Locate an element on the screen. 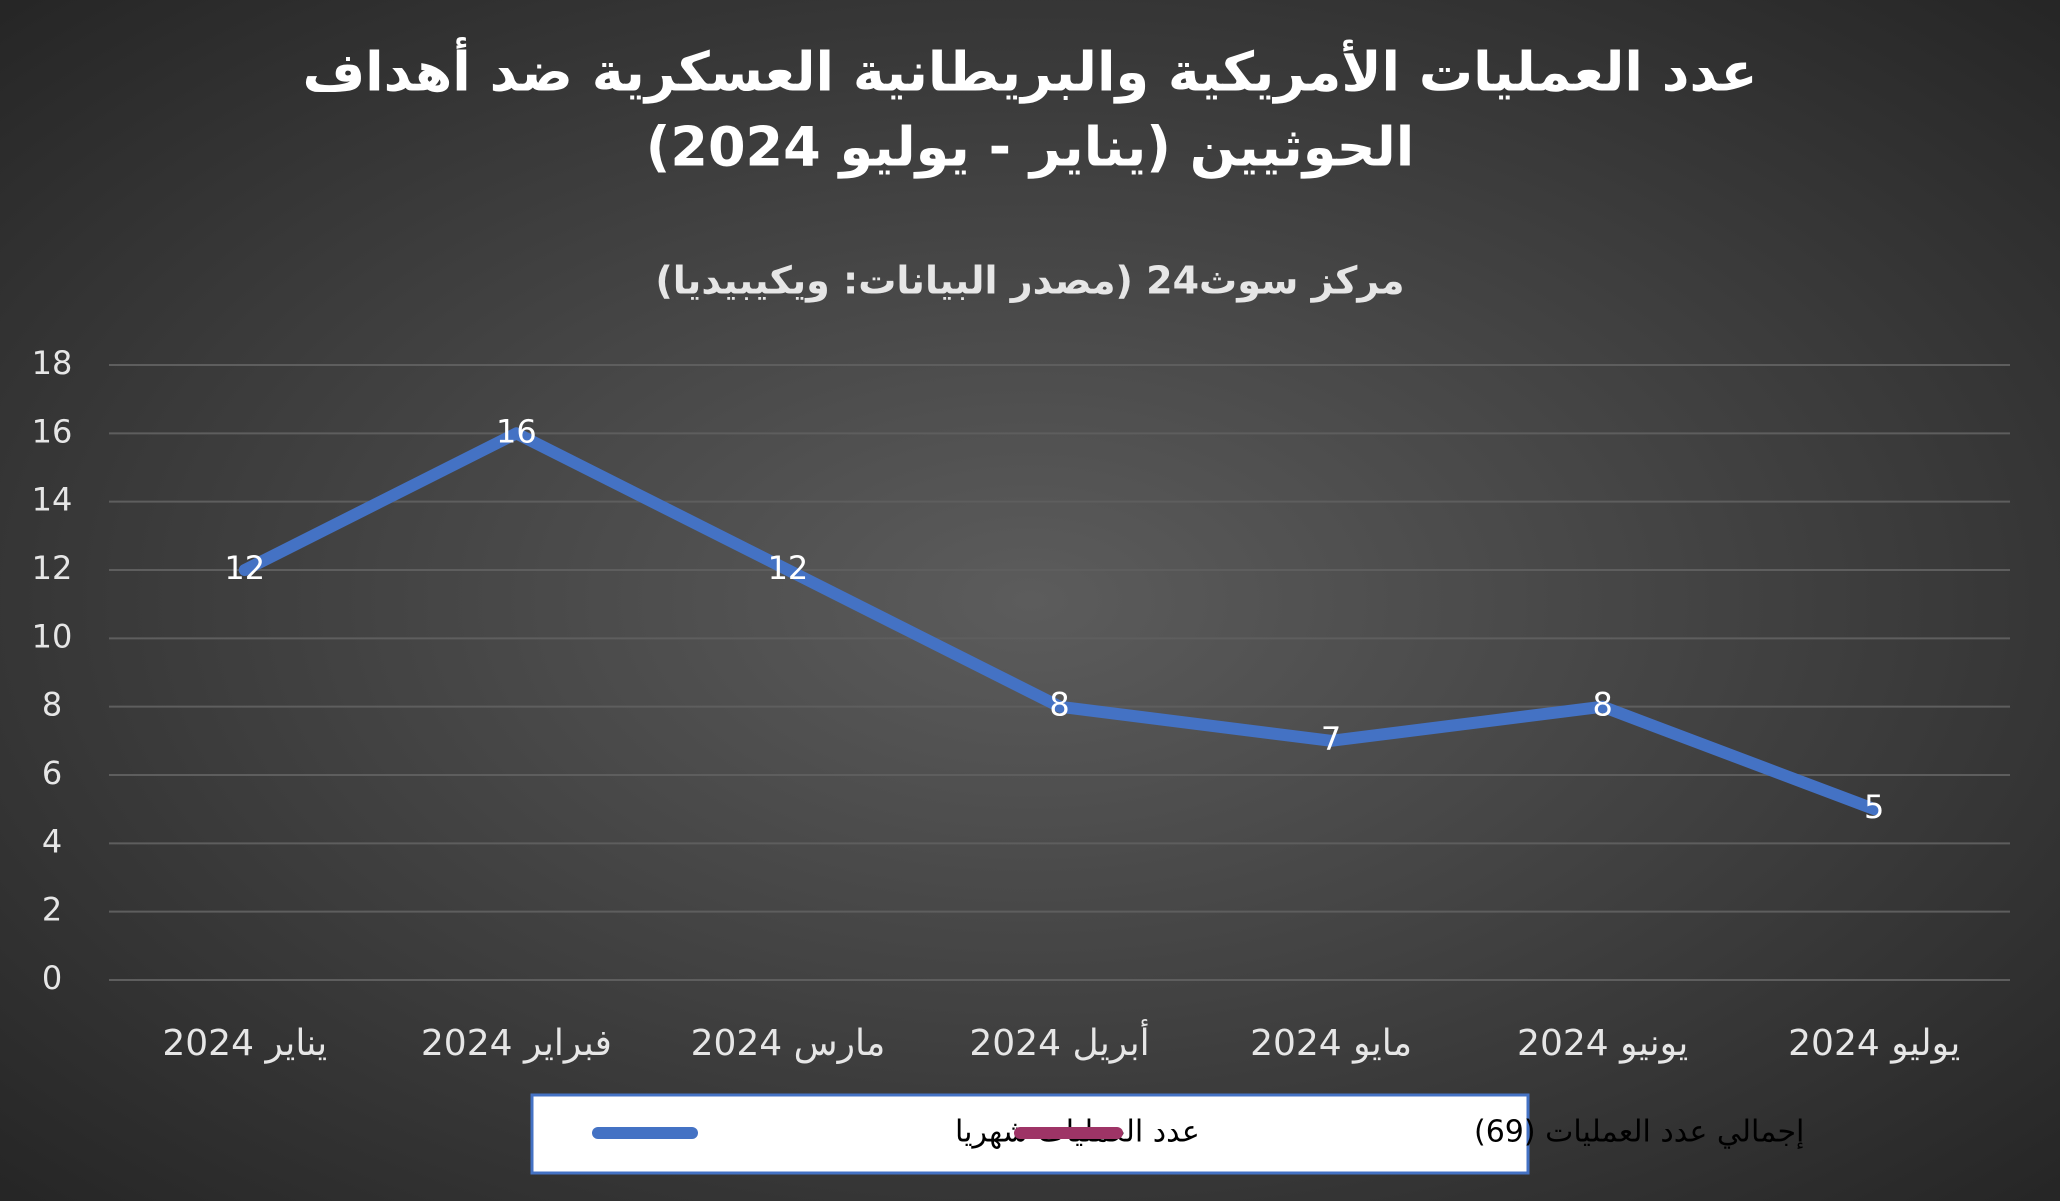 The height and width of the screenshot is (1201, 2060). chart-subtitle: مركز سوث24 (مصدر البيانات: ويكيبيديا) is located at coordinates (1029, 281).